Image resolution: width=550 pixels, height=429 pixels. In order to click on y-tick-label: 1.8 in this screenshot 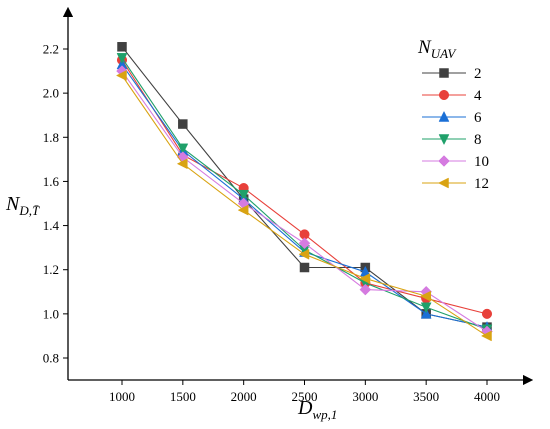, I will do `click(51, 137)`.